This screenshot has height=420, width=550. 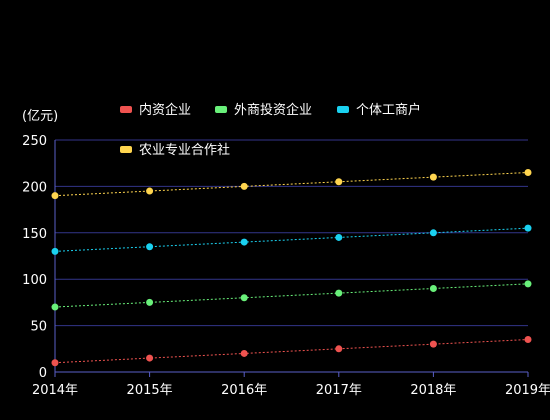 What do you see at coordinates (38, 327) in the screenshot?
I see `y-tick-label: 50` at bounding box center [38, 327].